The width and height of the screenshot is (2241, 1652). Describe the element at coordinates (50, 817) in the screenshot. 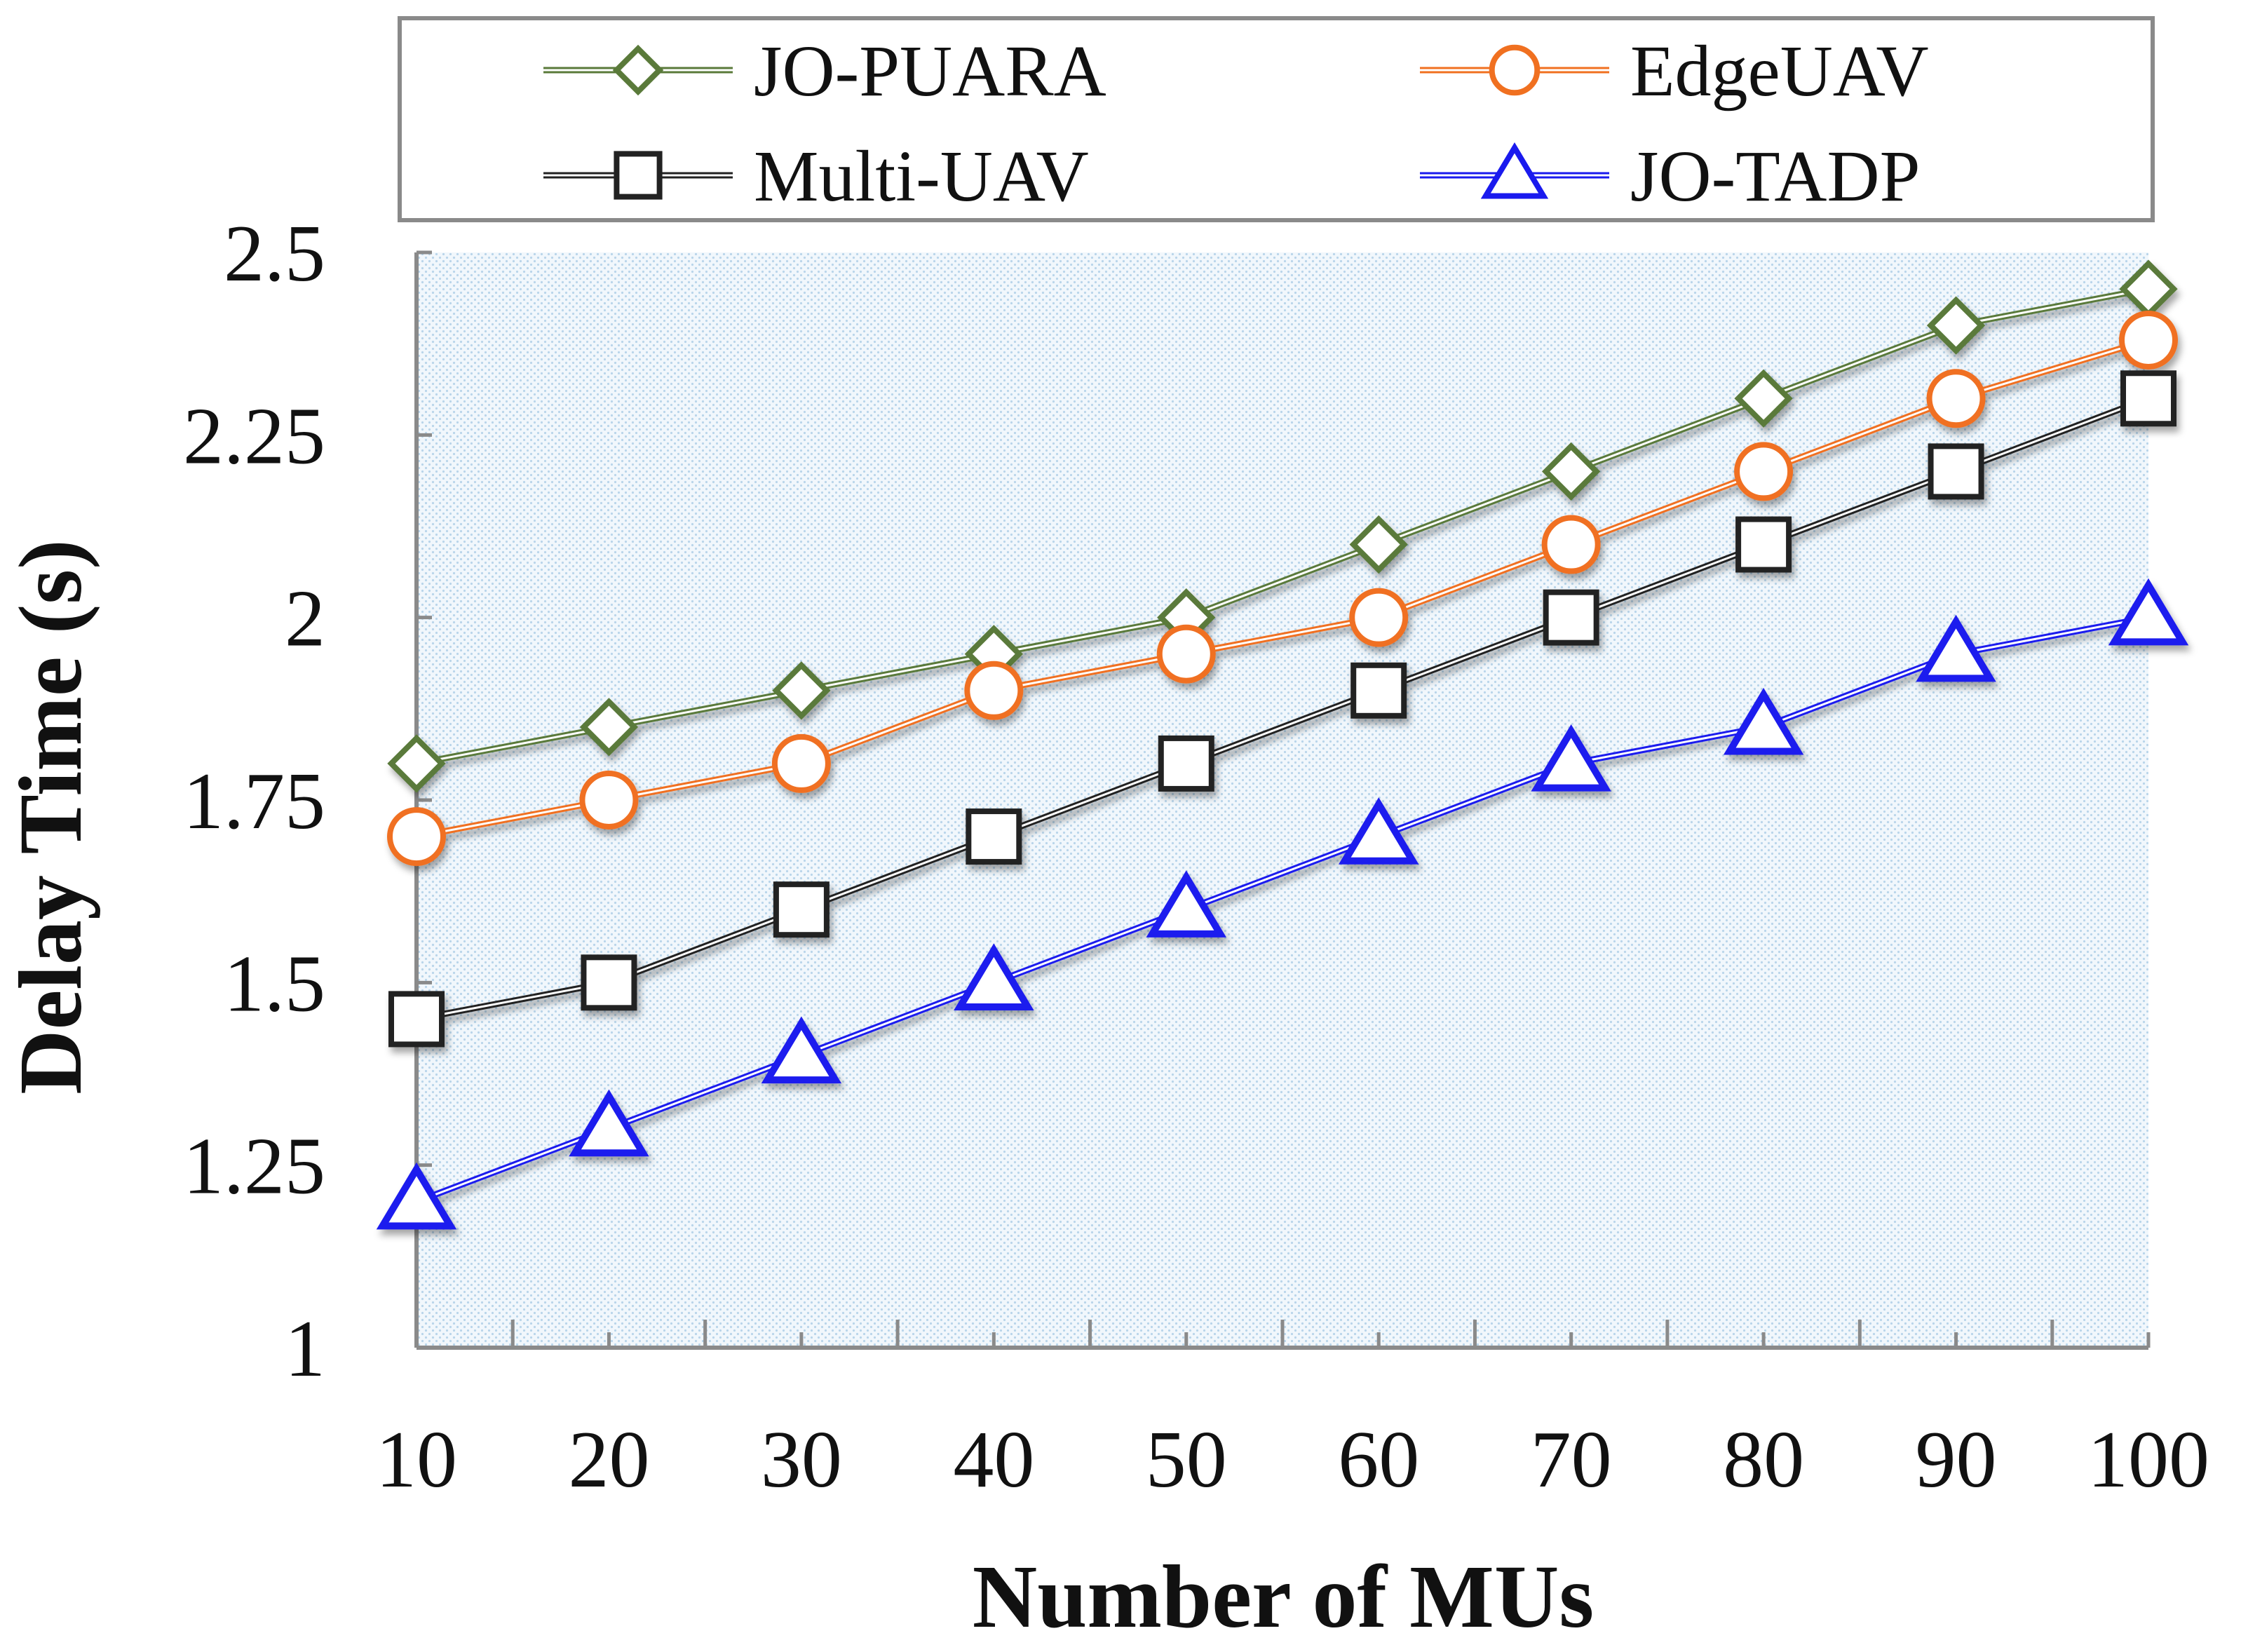

I see `y-axis-title: Delay Time (s)` at that location.